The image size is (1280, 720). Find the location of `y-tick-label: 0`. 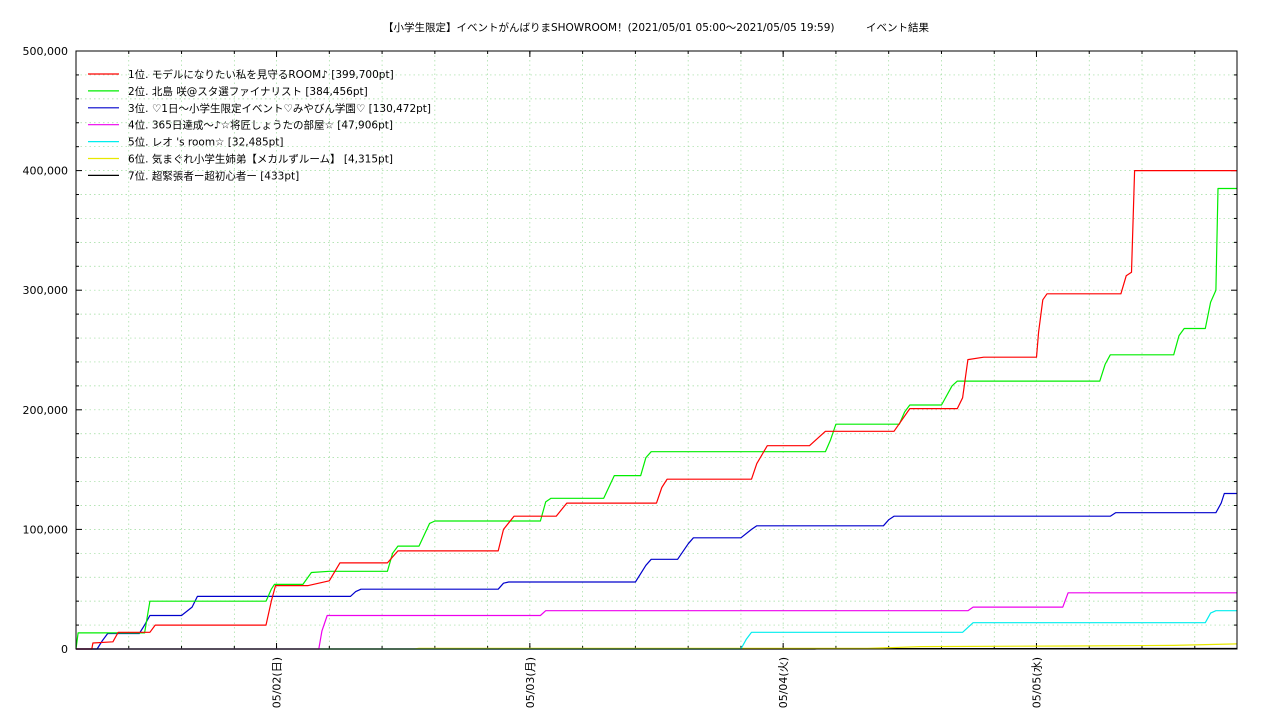

y-tick-label: 0 is located at coordinates (64, 649).